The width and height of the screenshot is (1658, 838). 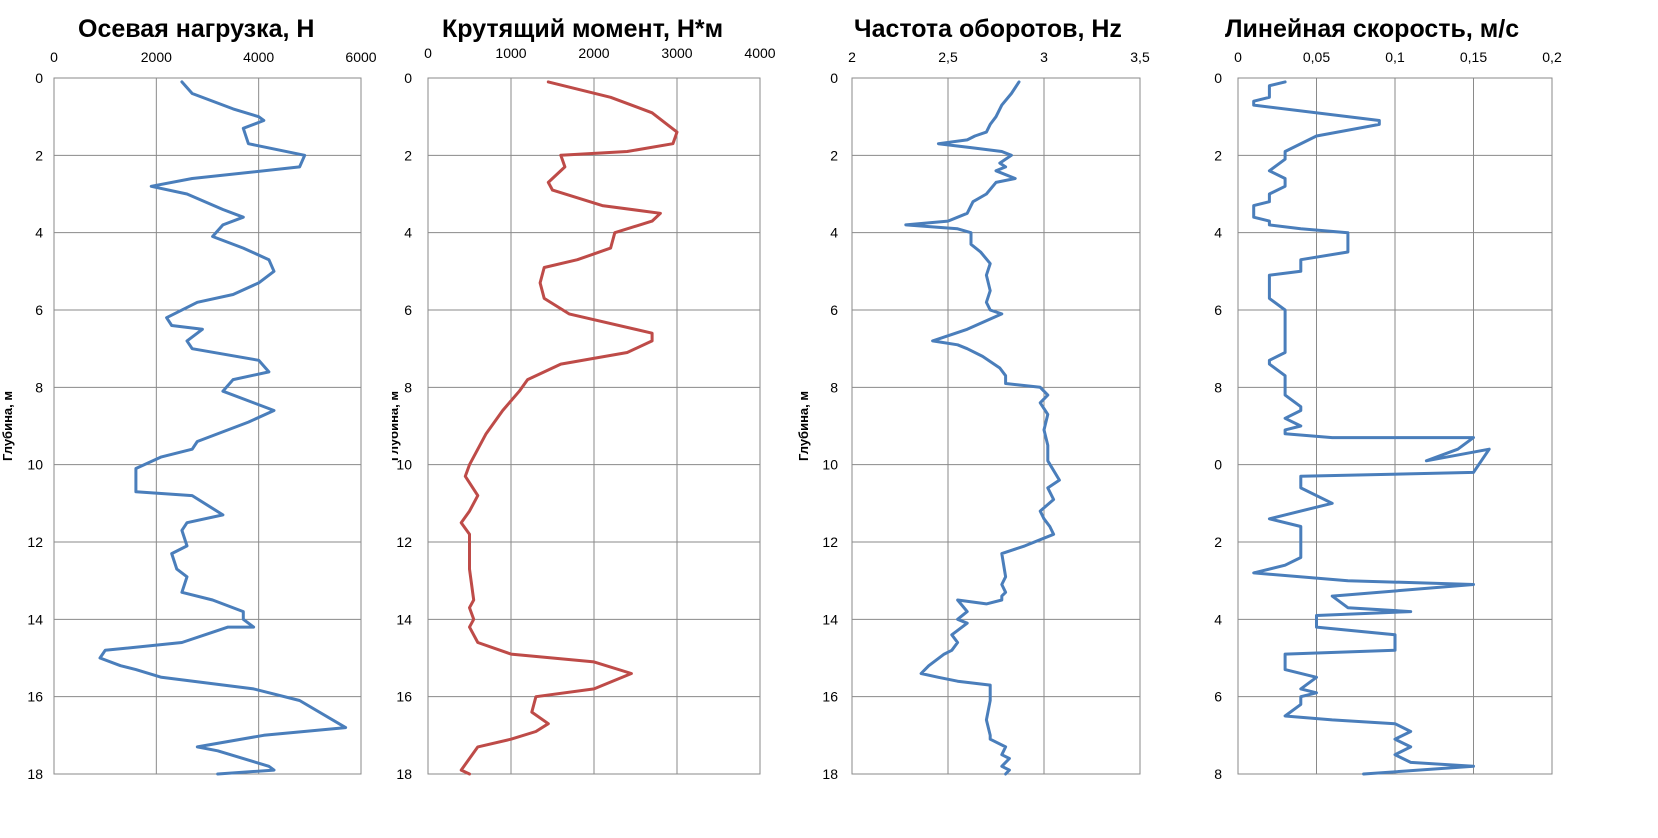 What do you see at coordinates (360, 57) in the screenshot?
I see `x-tick-label: 6000` at bounding box center [360, 57].